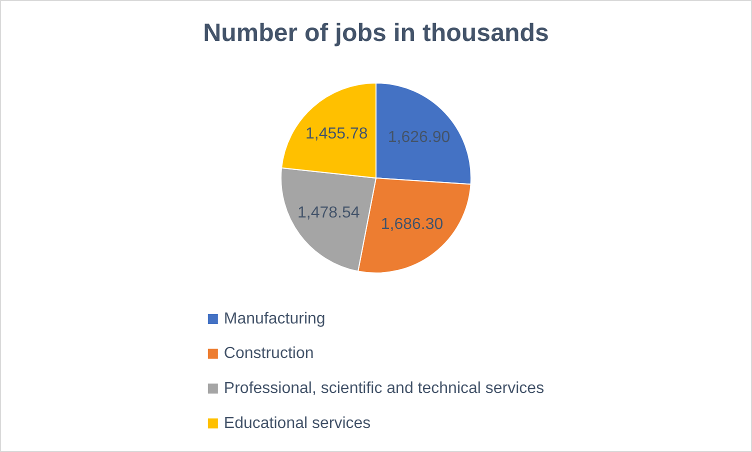 The height and width of the screenshot is (452, 752). I want to click on legend-label: Professional, scientific and technical services, so click(384, 389).